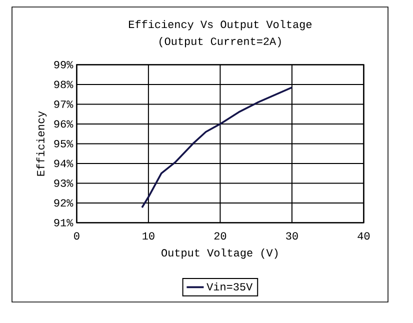  What do you see at coordinates (220, 42) in the screenshot?
I see `chart-subtitle: (Output Current=2A)` at bounding box center [220, 42].